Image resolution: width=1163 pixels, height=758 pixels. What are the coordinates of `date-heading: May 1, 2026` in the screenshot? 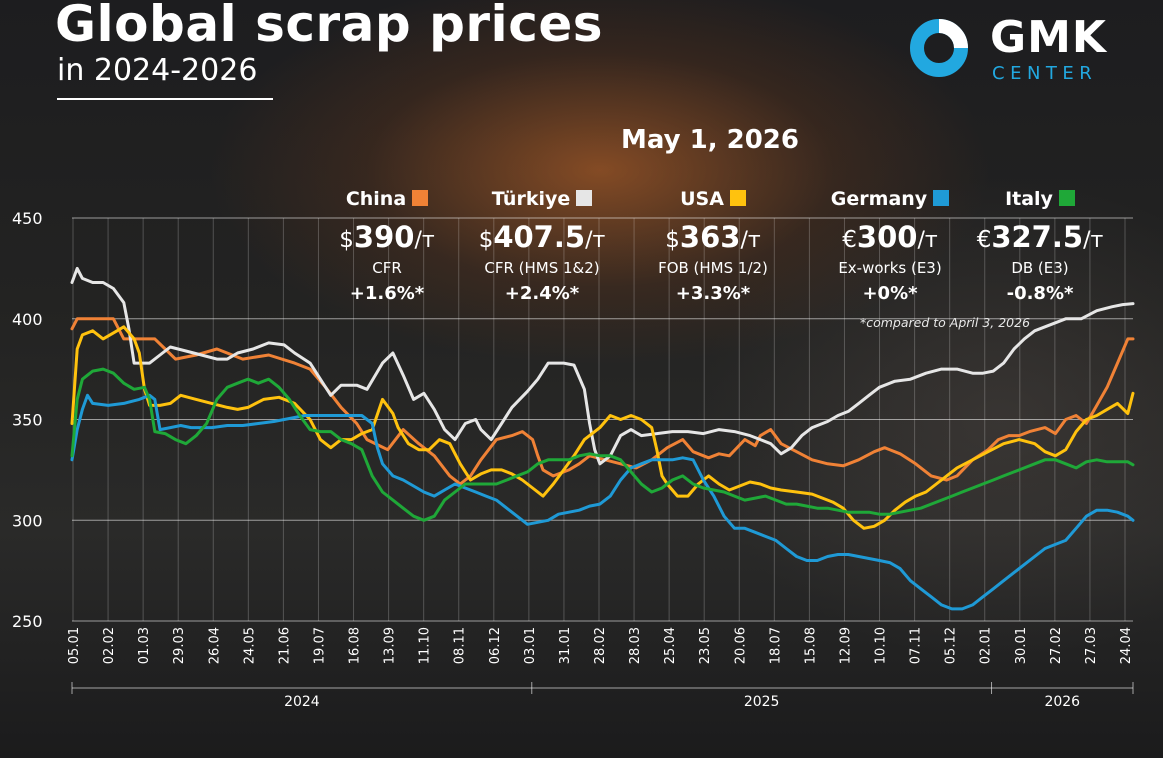 It's located at (709, 140).